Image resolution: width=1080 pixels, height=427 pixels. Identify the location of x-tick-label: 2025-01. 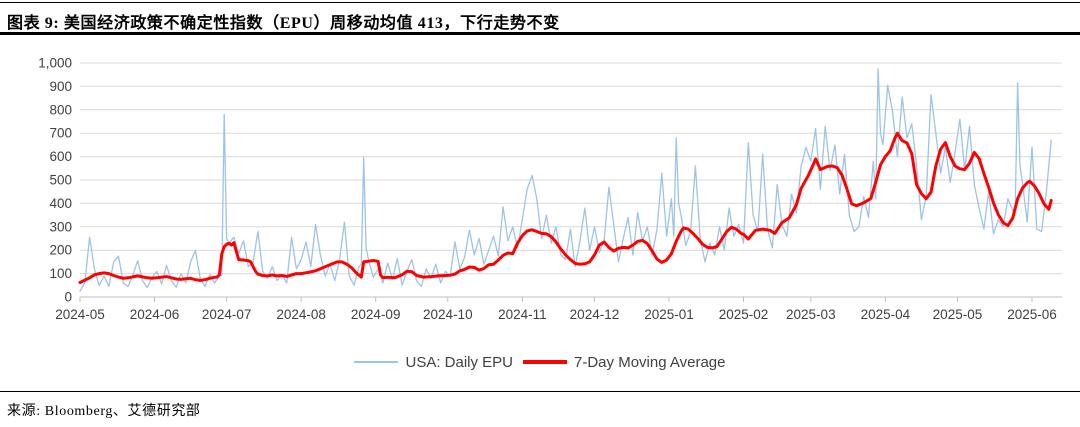
(669, 314).